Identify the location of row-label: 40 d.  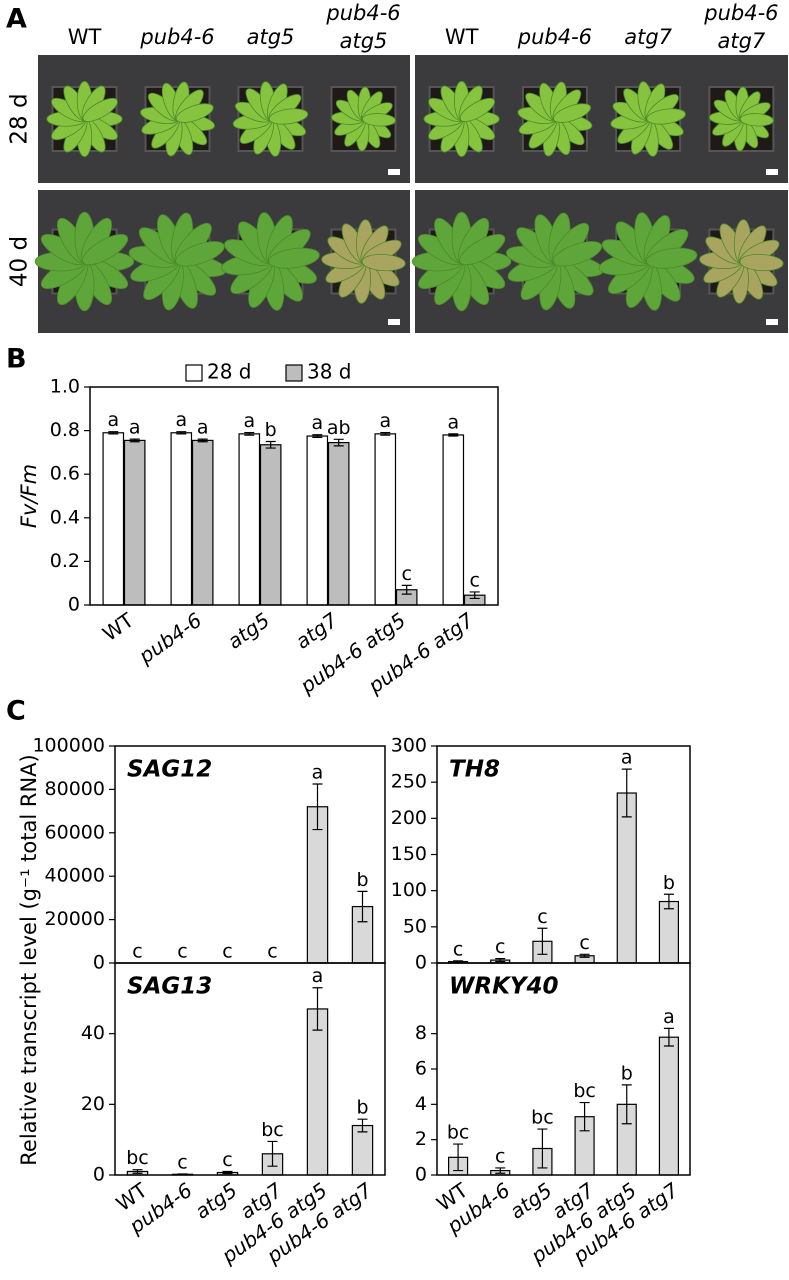
(20, 261).